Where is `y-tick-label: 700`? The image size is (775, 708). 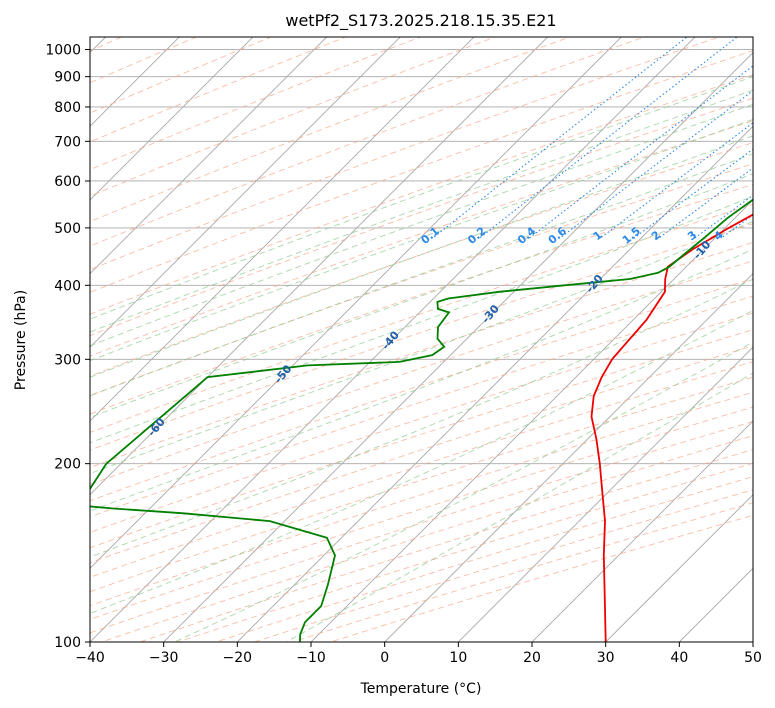 y-tick-label: 700 is located at coordinates (67, 142).